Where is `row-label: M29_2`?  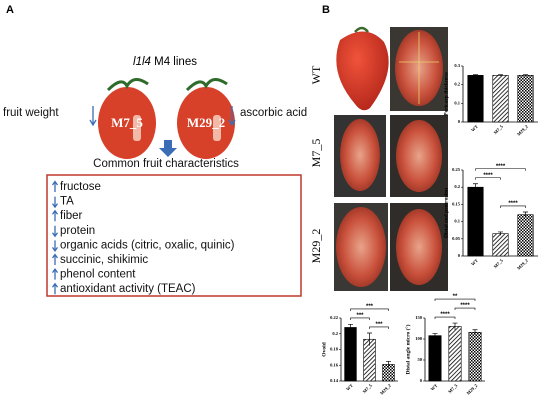 row-label: M29_2 is located at coordinates (316, 246).